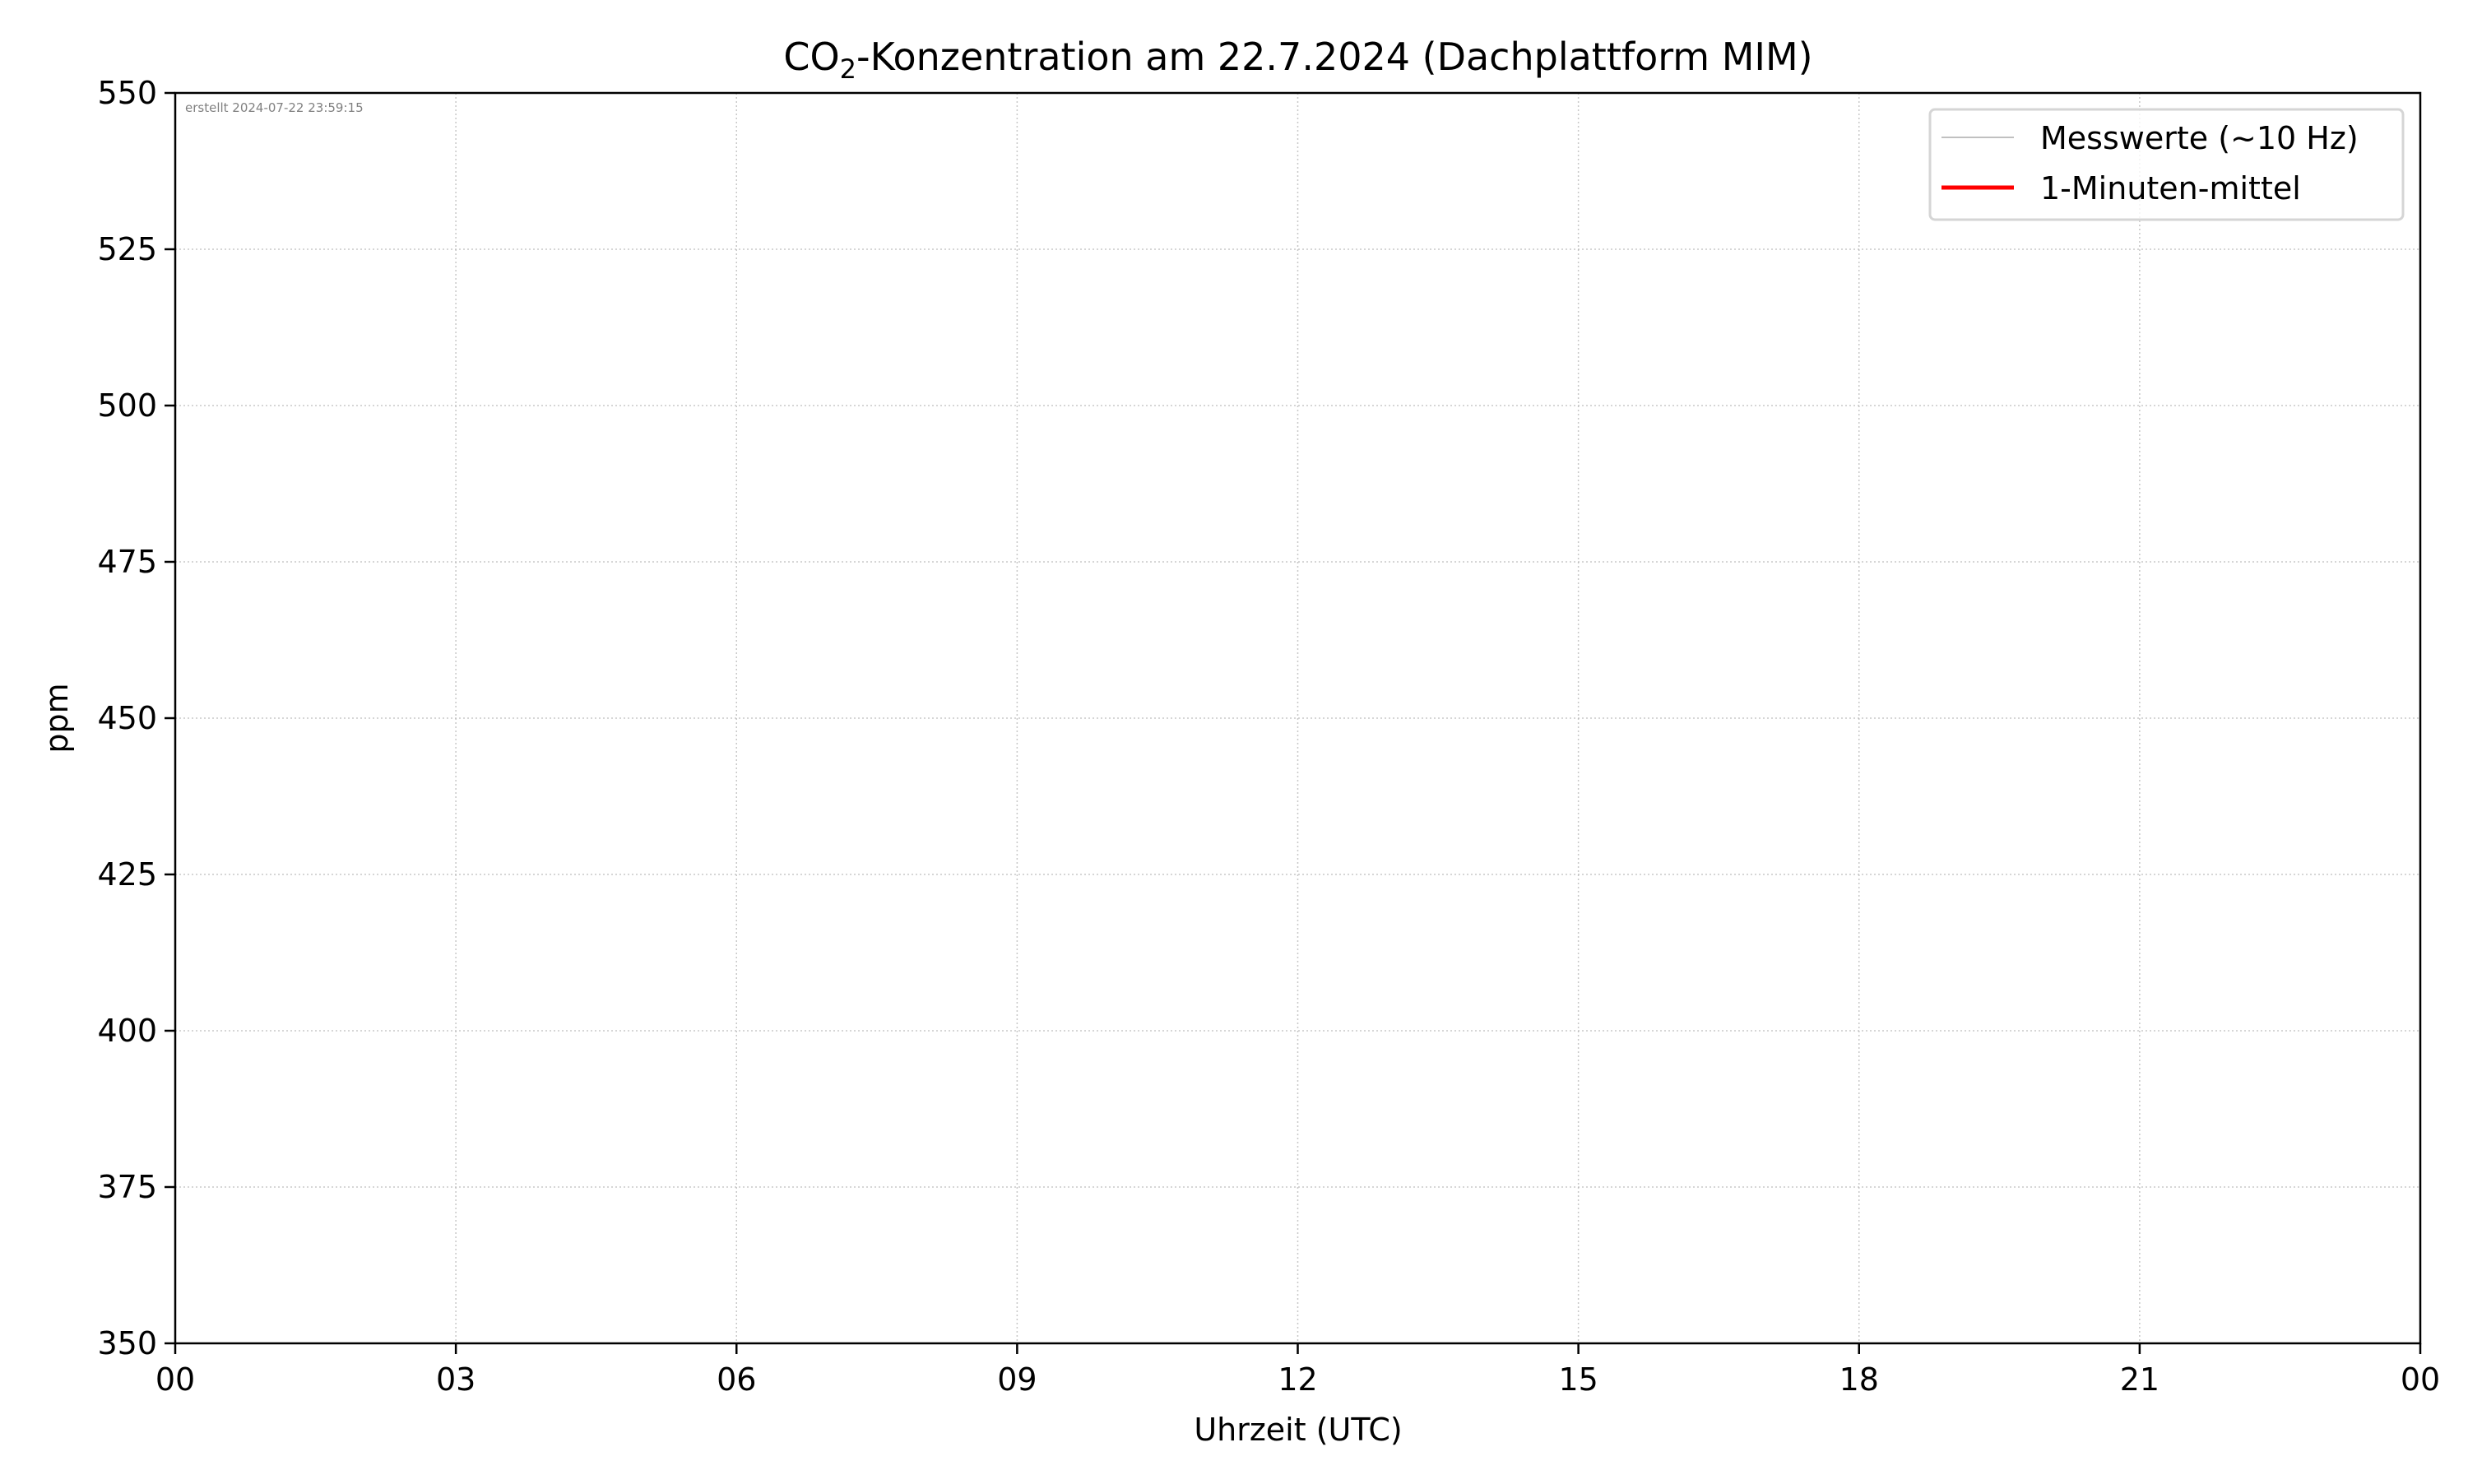 The width and height of the screenshot is (2468, 1484). What do you see at coordinates (127, 875) in the screenshot?
I see `y-tick-label: 425` at bounding box center [127, 875].